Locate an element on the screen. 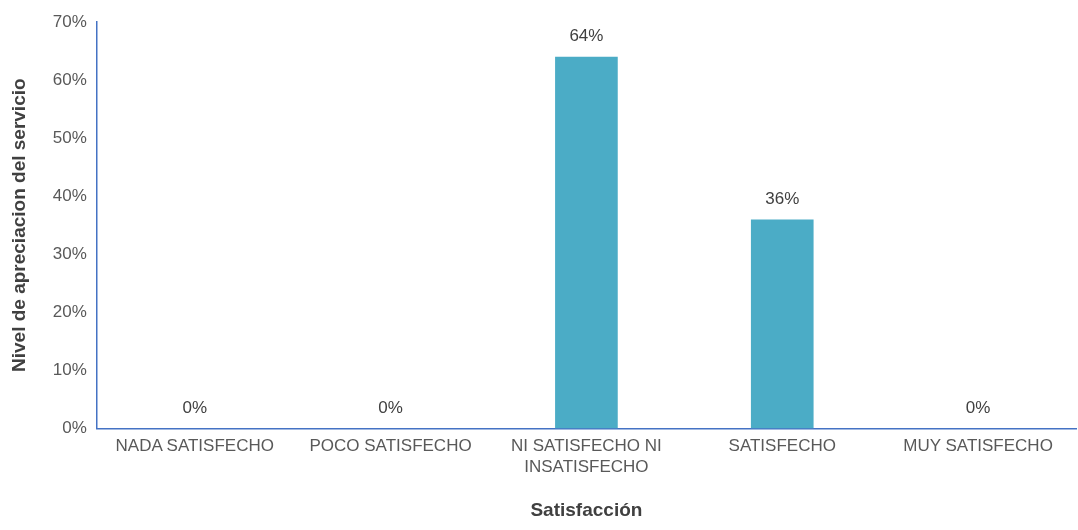 The width and height of the screenshot is (1078, 530). y-tick-label: 30% is located at coordinates (69, 253).